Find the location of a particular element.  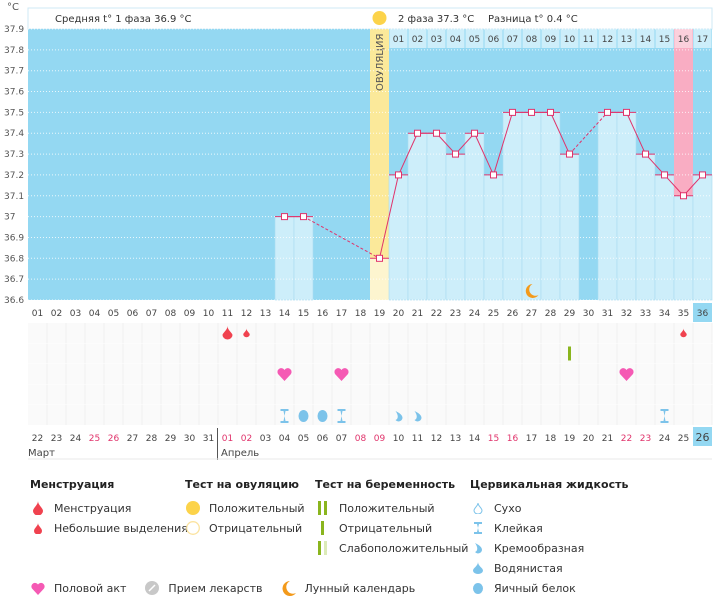

y-tick-label: 37.3 is located at coordinates (14, 155).